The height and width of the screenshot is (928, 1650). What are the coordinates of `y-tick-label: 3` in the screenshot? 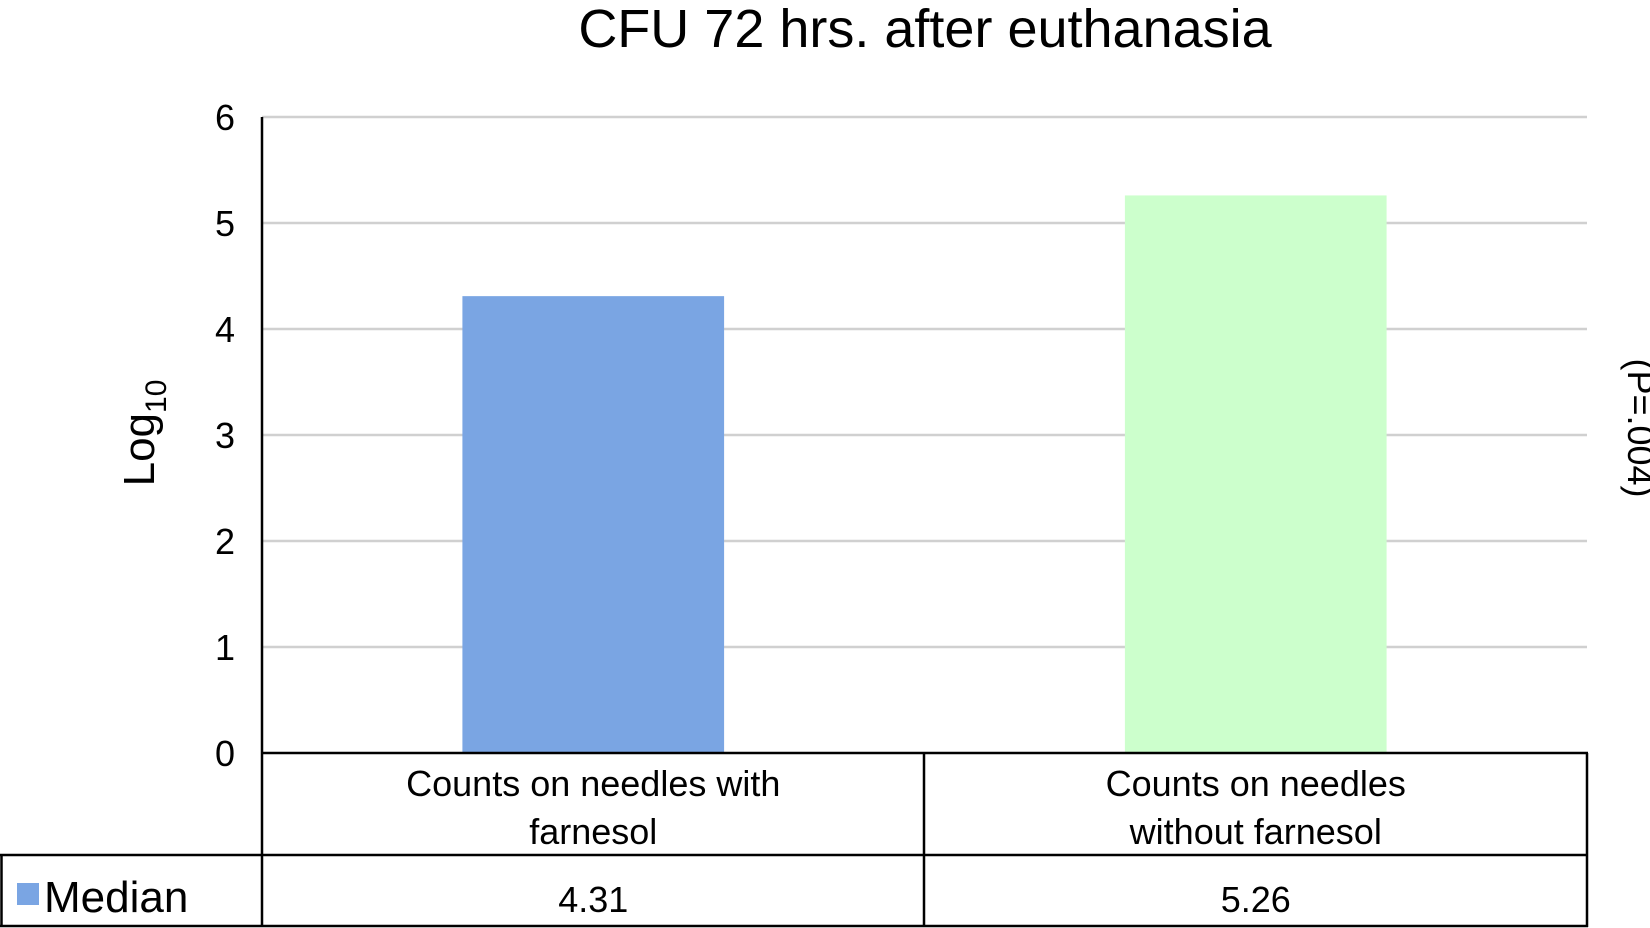 It's located at (225, 435).